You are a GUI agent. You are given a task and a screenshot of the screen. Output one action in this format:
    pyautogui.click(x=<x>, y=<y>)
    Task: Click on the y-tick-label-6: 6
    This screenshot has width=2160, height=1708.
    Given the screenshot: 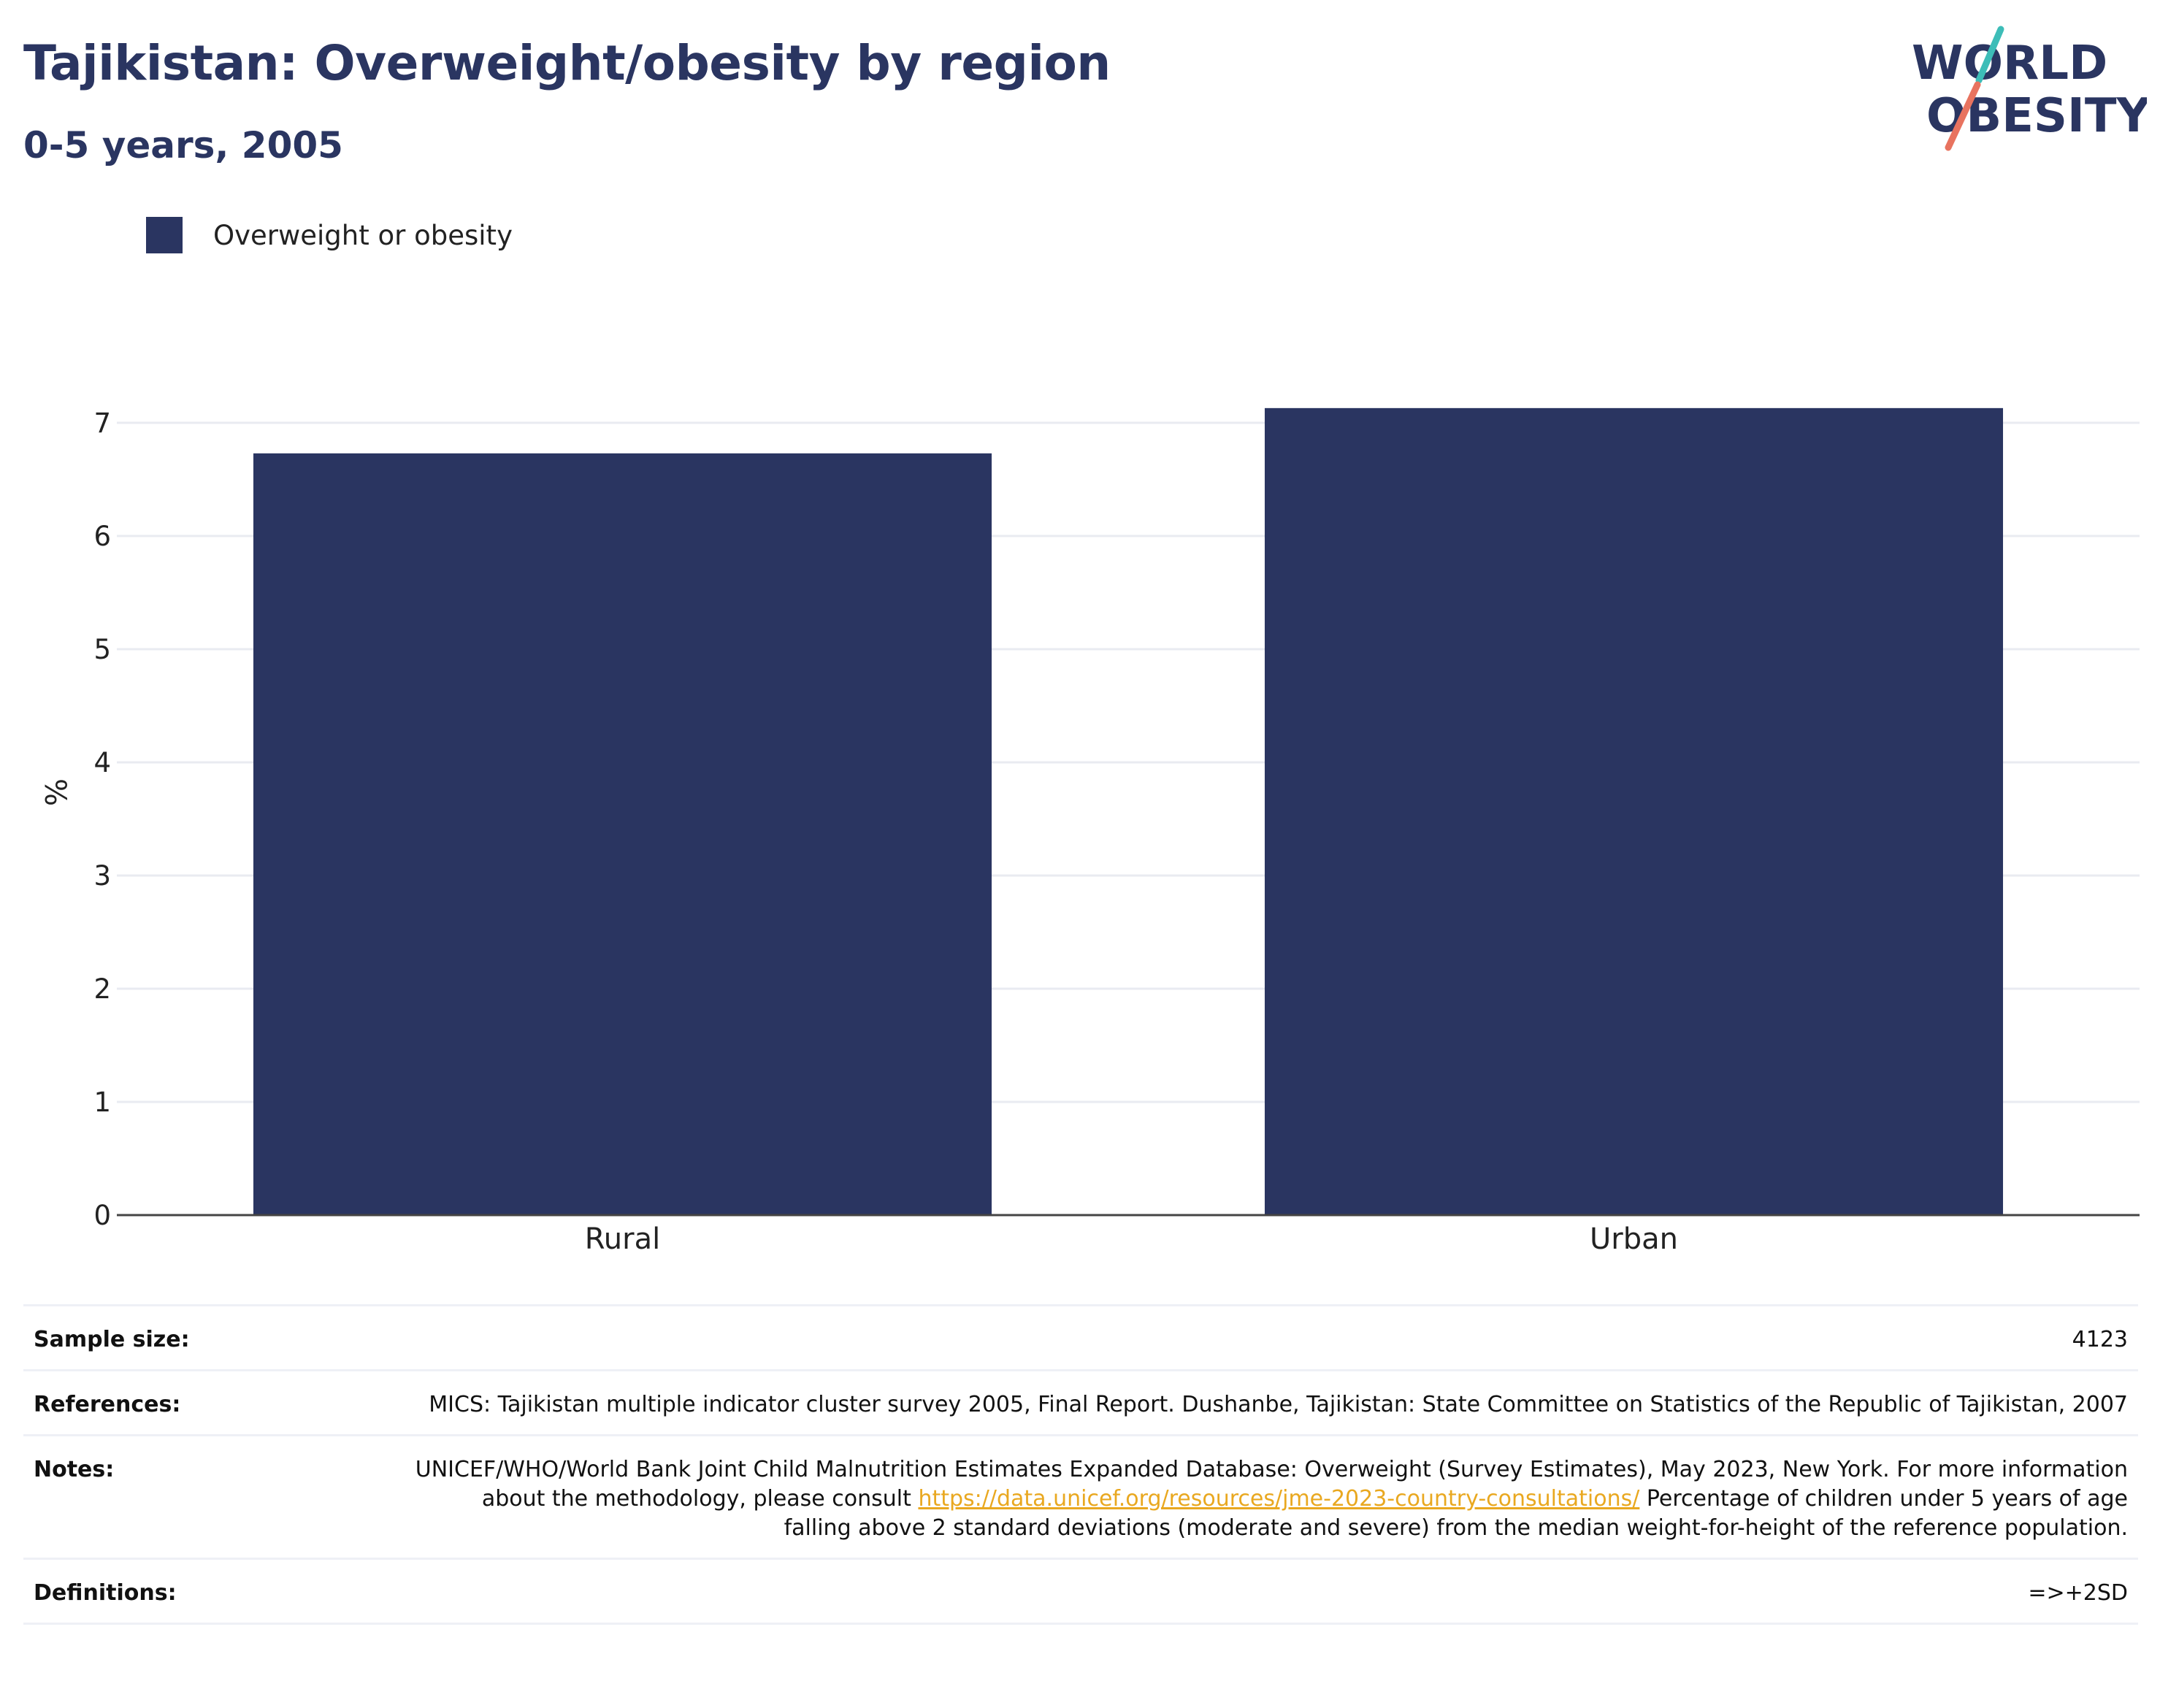 What is the action you would take?
    pyautogui.click(x=102, y=536)
    